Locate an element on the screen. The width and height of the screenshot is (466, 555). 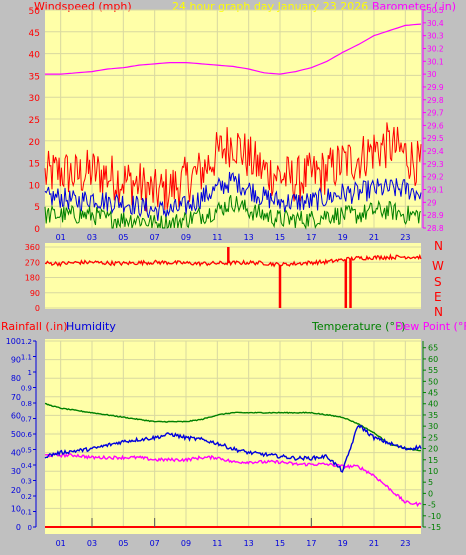
wind-gust-line is located at coordinates (233, 167).